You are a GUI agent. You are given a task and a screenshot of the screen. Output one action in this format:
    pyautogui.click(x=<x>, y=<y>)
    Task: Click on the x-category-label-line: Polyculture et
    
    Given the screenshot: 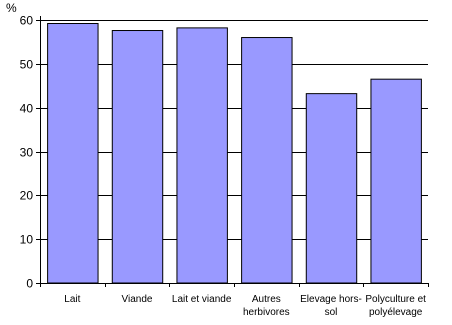 What is the action you would take?
    pyautogui.click(x=395, y=299)
    